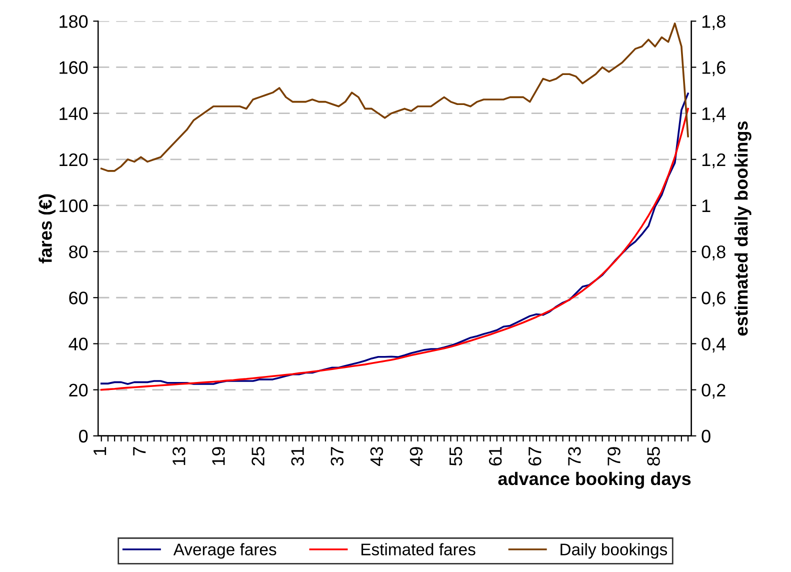  Describe the element at coordinates (653, 456) in the screenshot. I see `x-tick-label: 85` at that location.